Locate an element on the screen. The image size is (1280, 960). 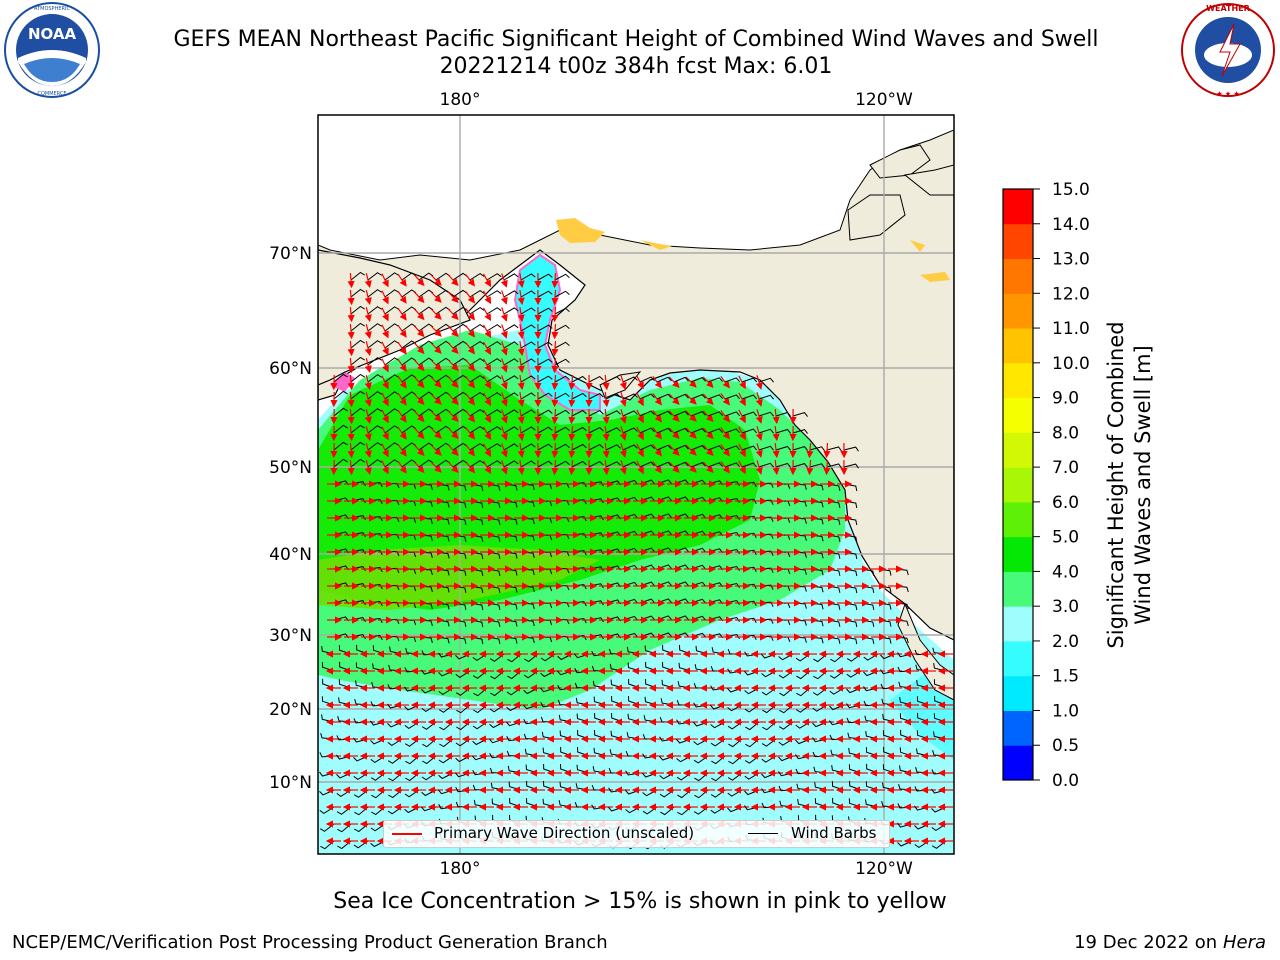
svg-text: NOAA is located at coordinates (52, 34).